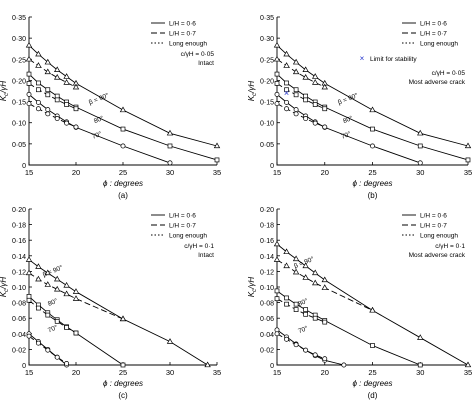  Describe the element at coordinates (267, 241) in the screenshot. I see `y-tick-label: 0·16` at that location.